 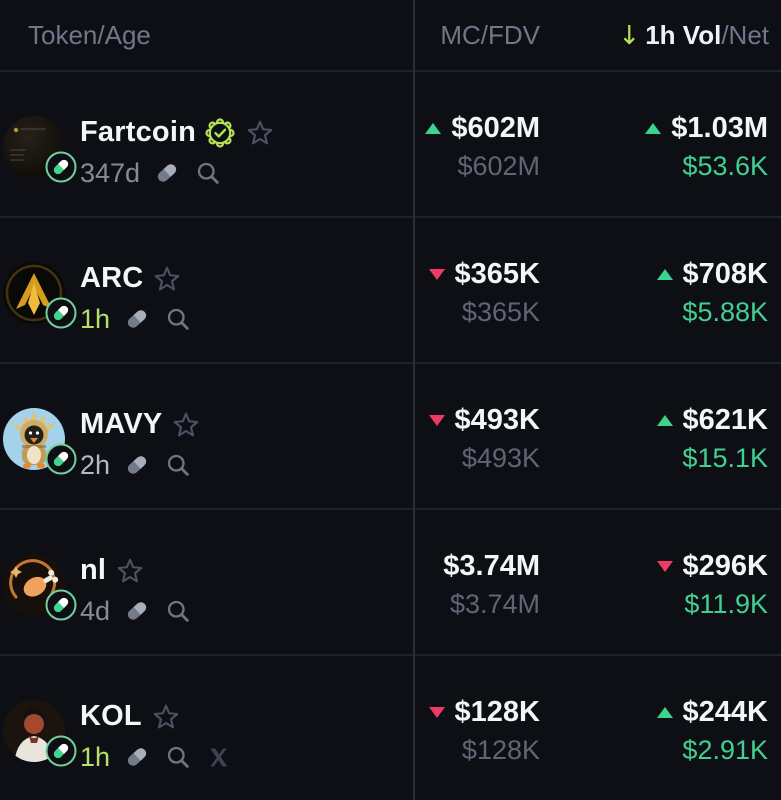 What do you see at coordinates (95, 464) in the screenshot?
I see `token-age: 2h` at bounding box center [95, 464].